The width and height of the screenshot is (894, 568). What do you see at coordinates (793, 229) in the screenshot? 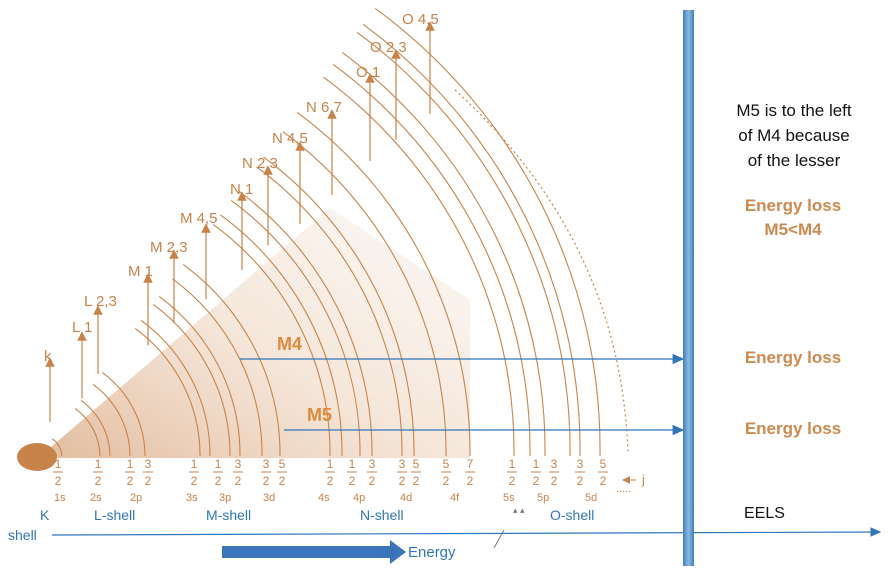
I see `energy-loss-compare-line-2: M5<M4` at bounding box center [793, 229].